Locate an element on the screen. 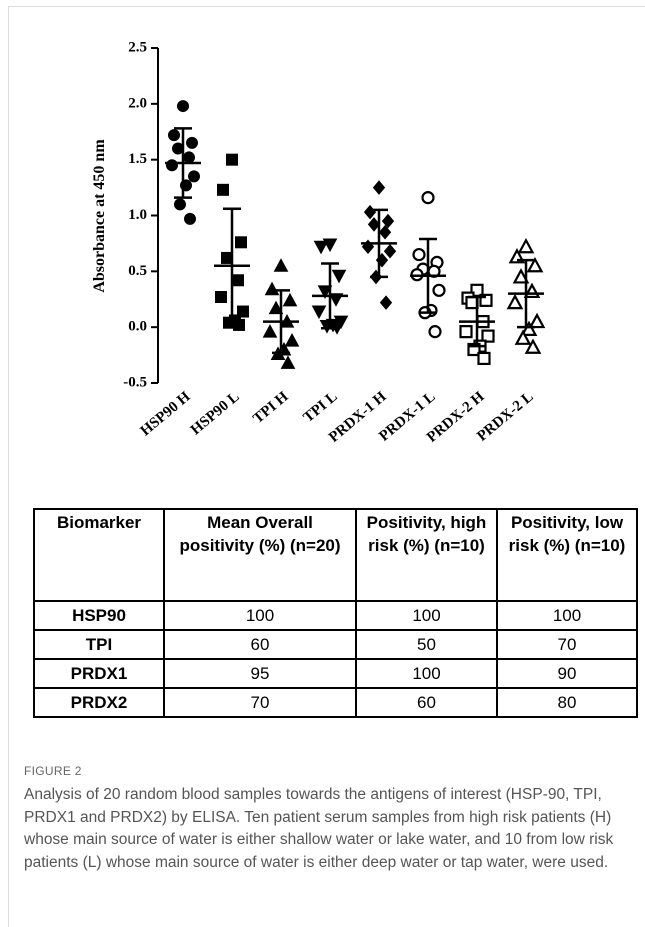  x-tick-label: TPI H is located at coordinates (271, 408).